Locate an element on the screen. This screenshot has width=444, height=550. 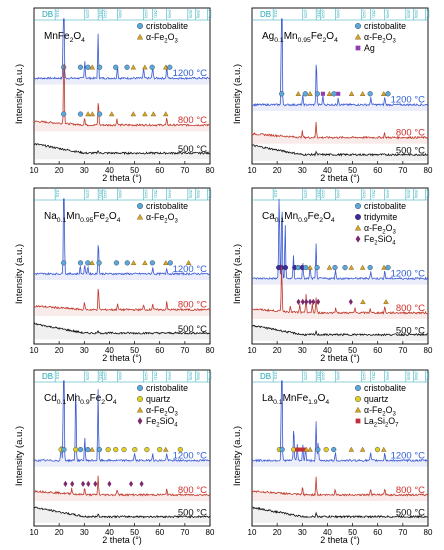
legend-entry: quartz is located at coordinates (158, 399).